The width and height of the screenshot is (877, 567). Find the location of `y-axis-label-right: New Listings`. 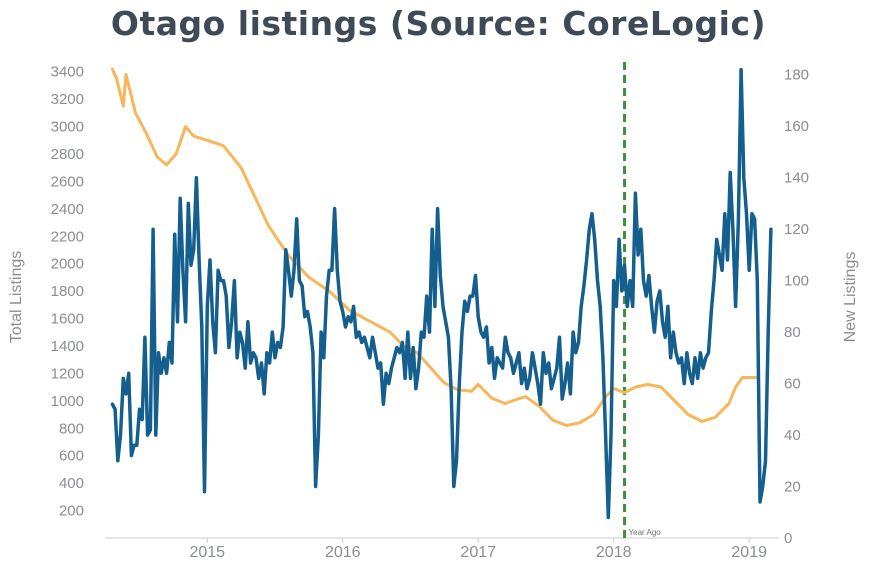

y-axis-label-right: New Listings is located at coordinates (850, 297).